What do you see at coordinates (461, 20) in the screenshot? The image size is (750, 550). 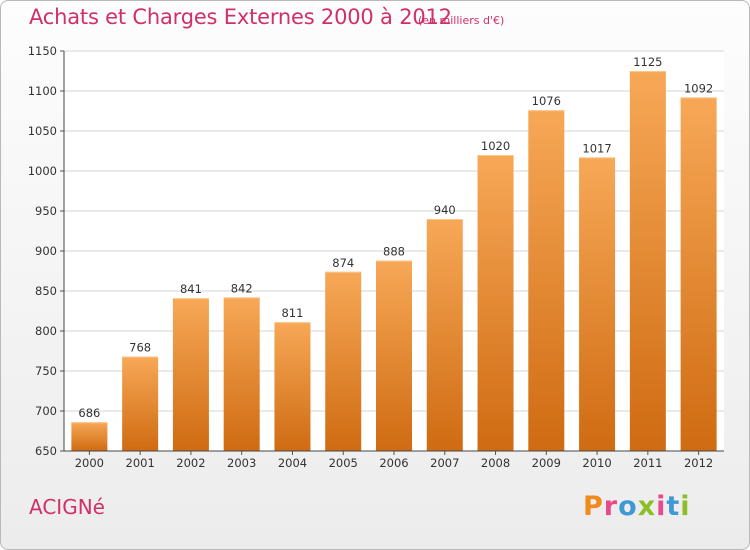 I see `chart-subtitle: (en milliers d'€)` at bounding box center [461, 20].